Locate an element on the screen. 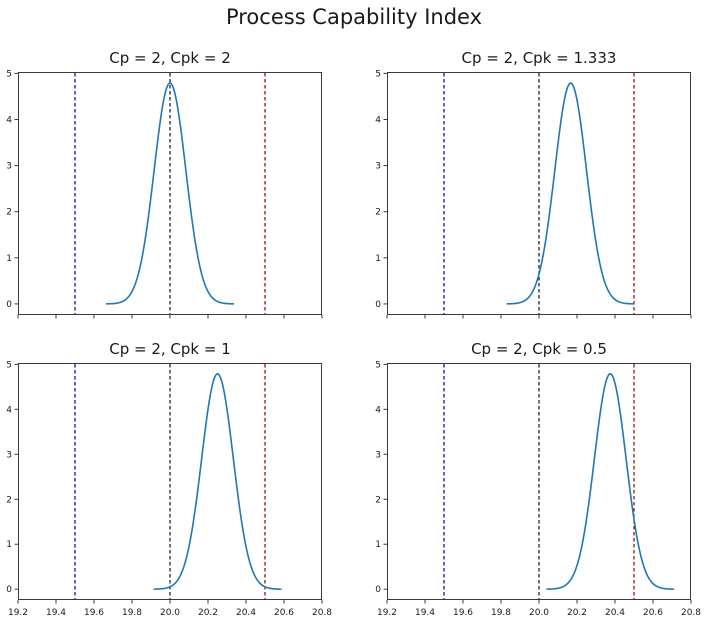 This screenshot has width=708, height=622. subplot-title-cpk-05: Cp = 2, Cpk = 0.5 is located at coordinates (539, 349).